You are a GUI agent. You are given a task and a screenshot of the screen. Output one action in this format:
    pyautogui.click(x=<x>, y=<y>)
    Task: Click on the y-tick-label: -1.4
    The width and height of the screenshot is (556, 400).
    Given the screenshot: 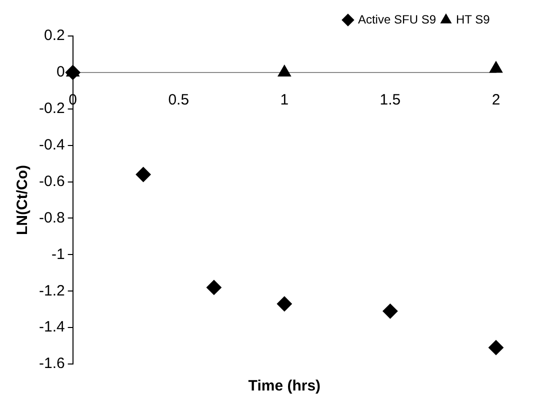 What is the action you would take?
    pyautogui.click(x=51, y=327)
    